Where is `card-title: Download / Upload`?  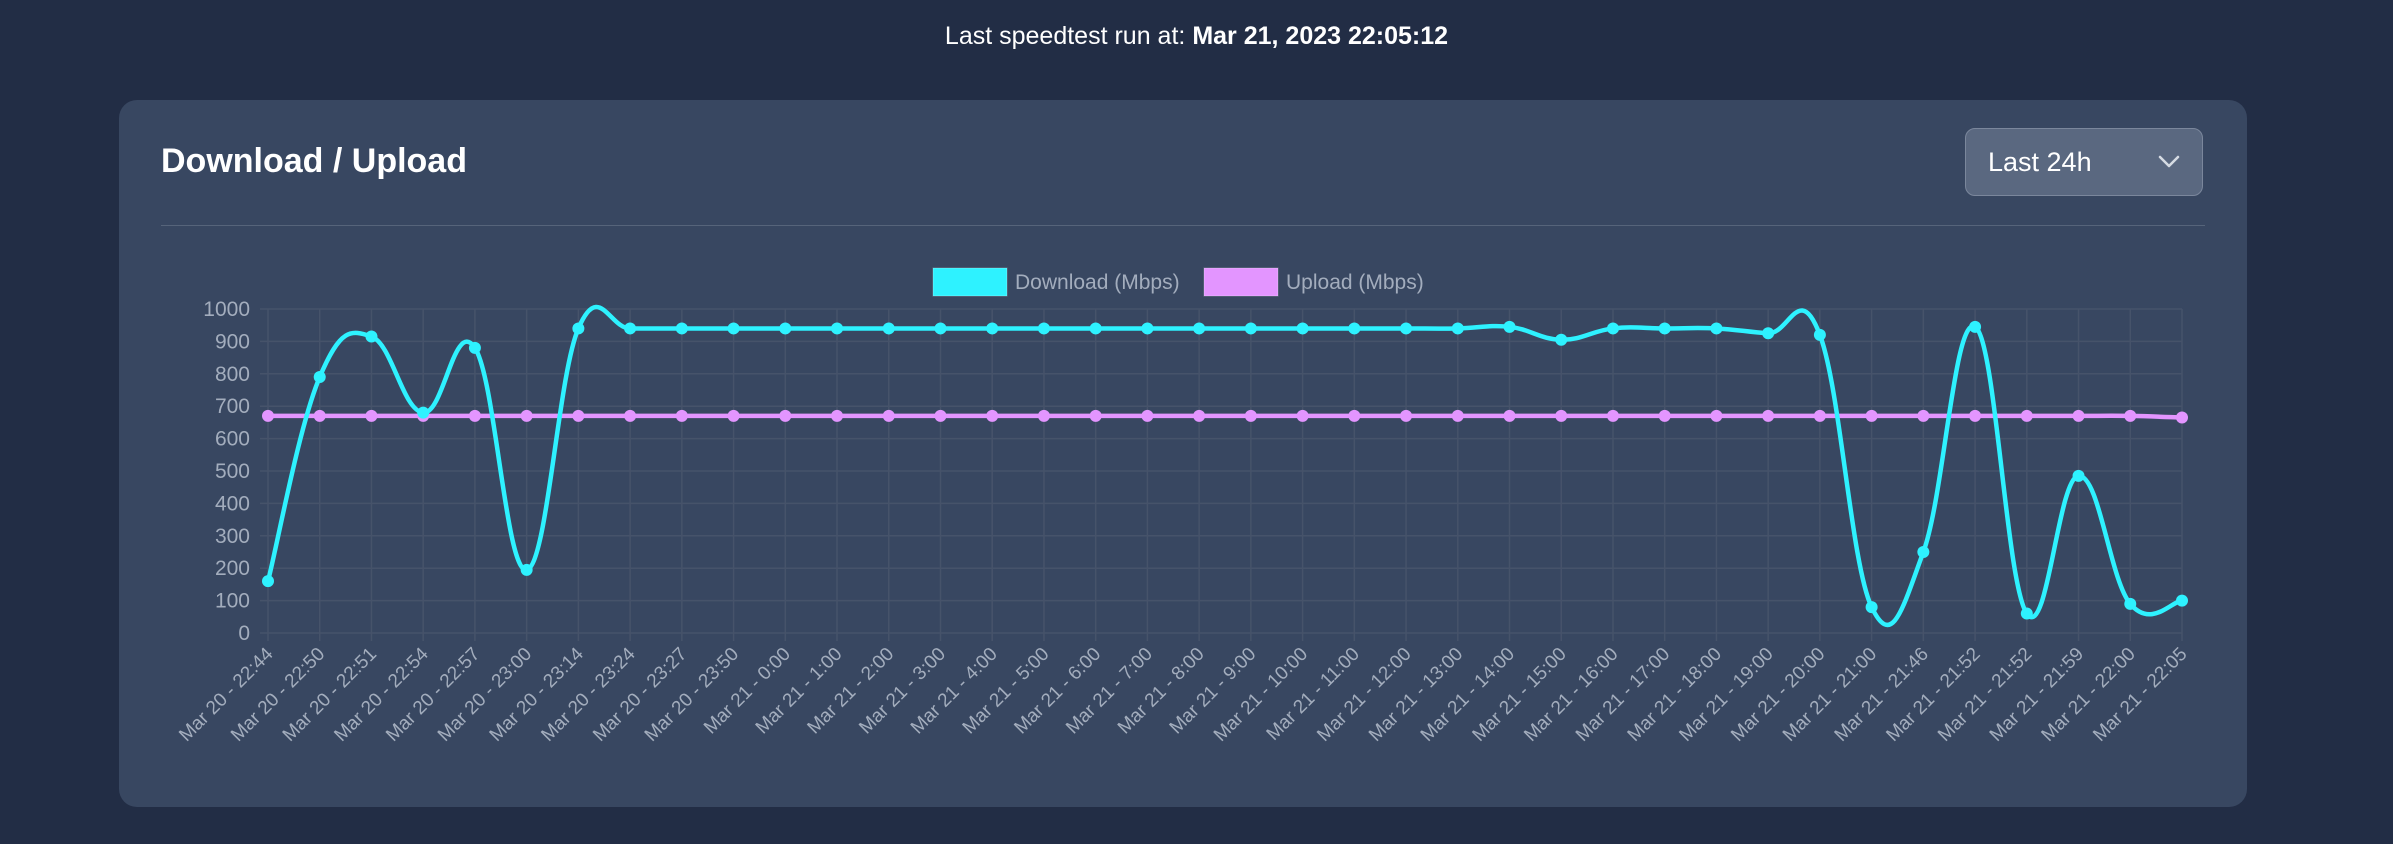 card-title: Download / Upload is located at coordinates (314, 161).